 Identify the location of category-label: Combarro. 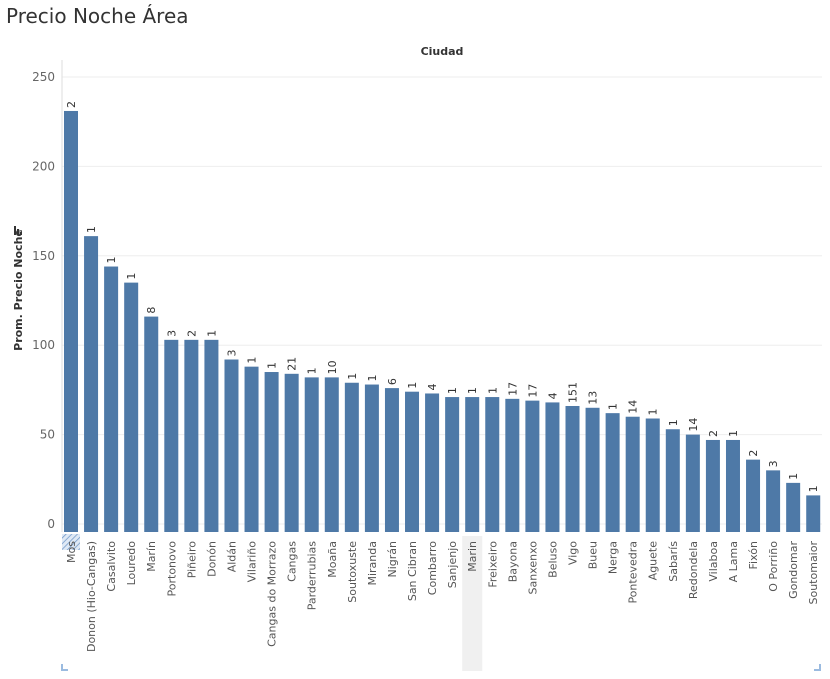
(432, 568).